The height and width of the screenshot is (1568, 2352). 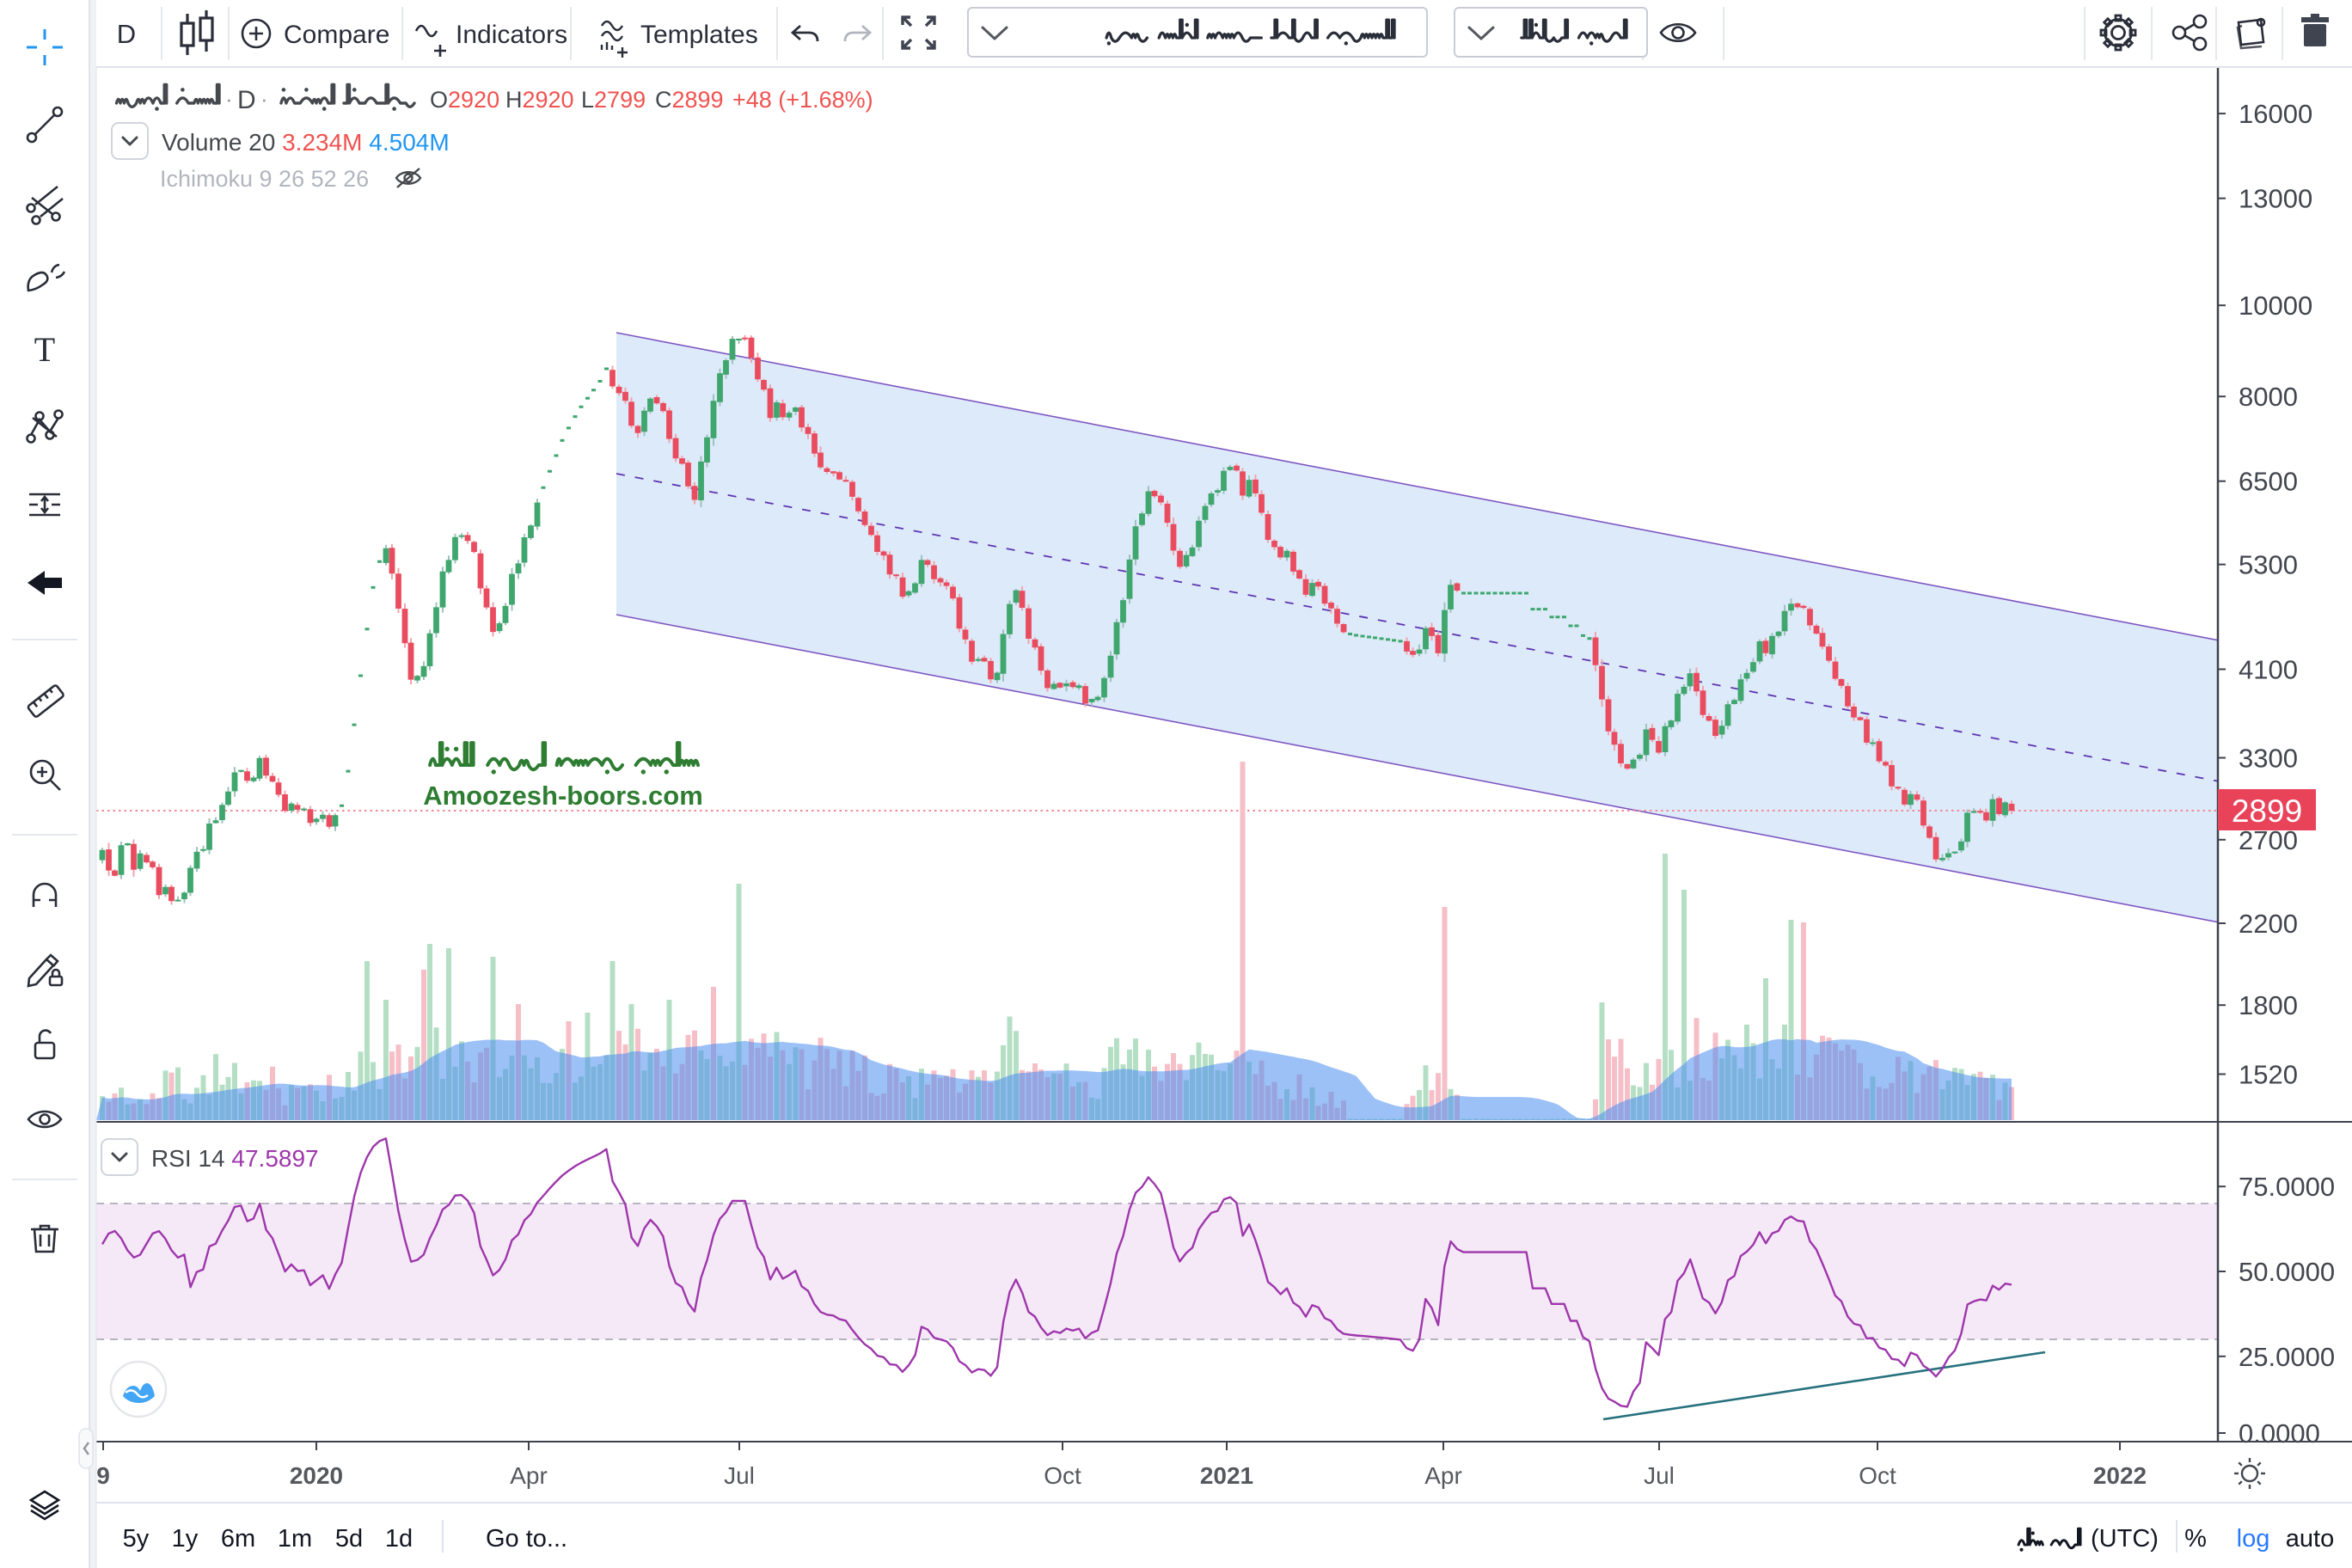 I want to click on svg-text: 2200, so click(x=2268, y=924).